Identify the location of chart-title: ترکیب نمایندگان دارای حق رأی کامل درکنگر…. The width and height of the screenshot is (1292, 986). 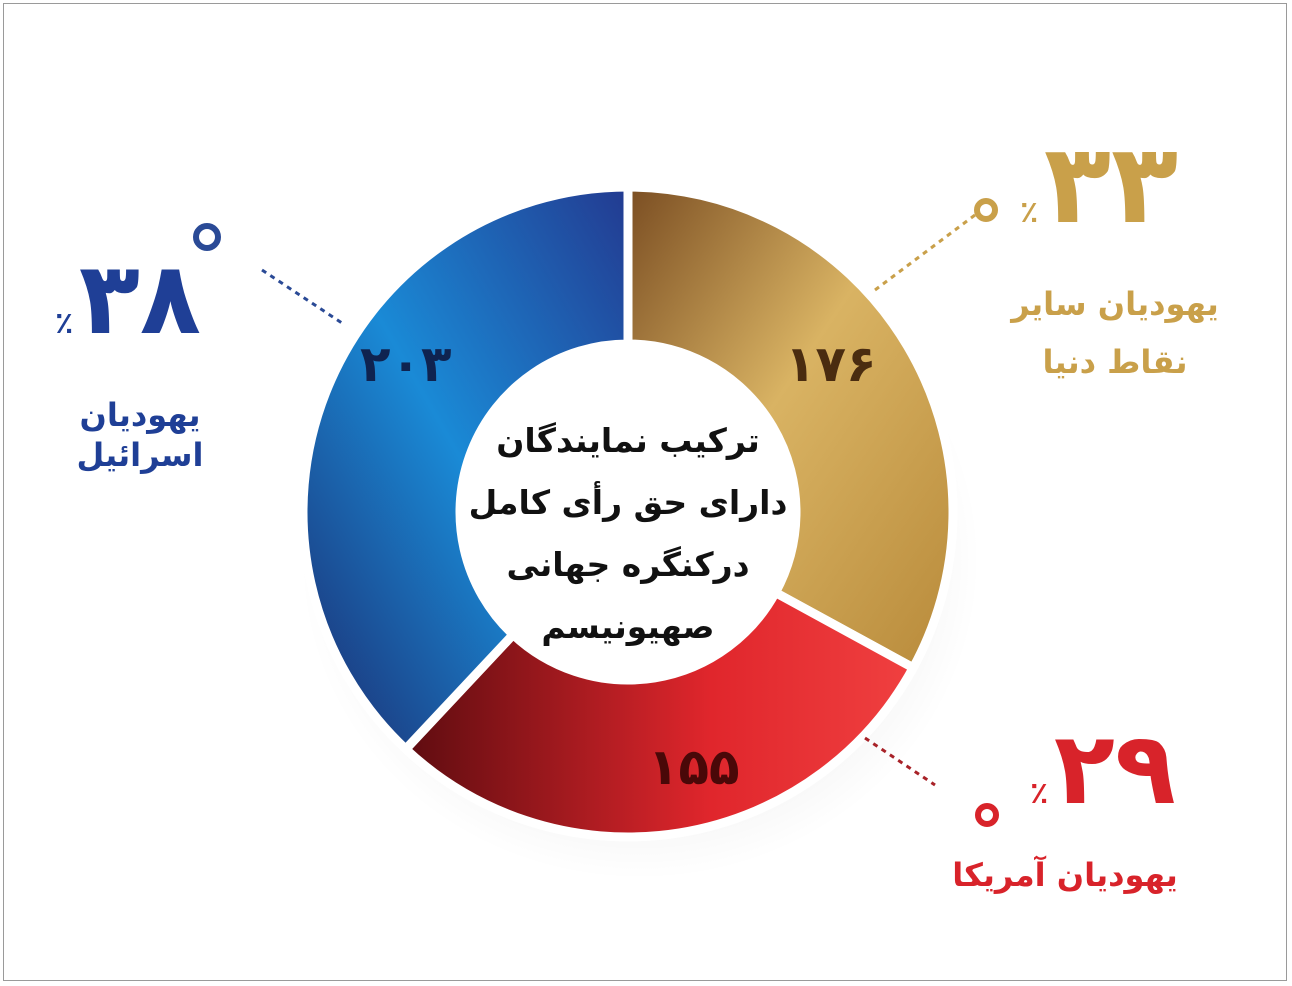
(628, 533).